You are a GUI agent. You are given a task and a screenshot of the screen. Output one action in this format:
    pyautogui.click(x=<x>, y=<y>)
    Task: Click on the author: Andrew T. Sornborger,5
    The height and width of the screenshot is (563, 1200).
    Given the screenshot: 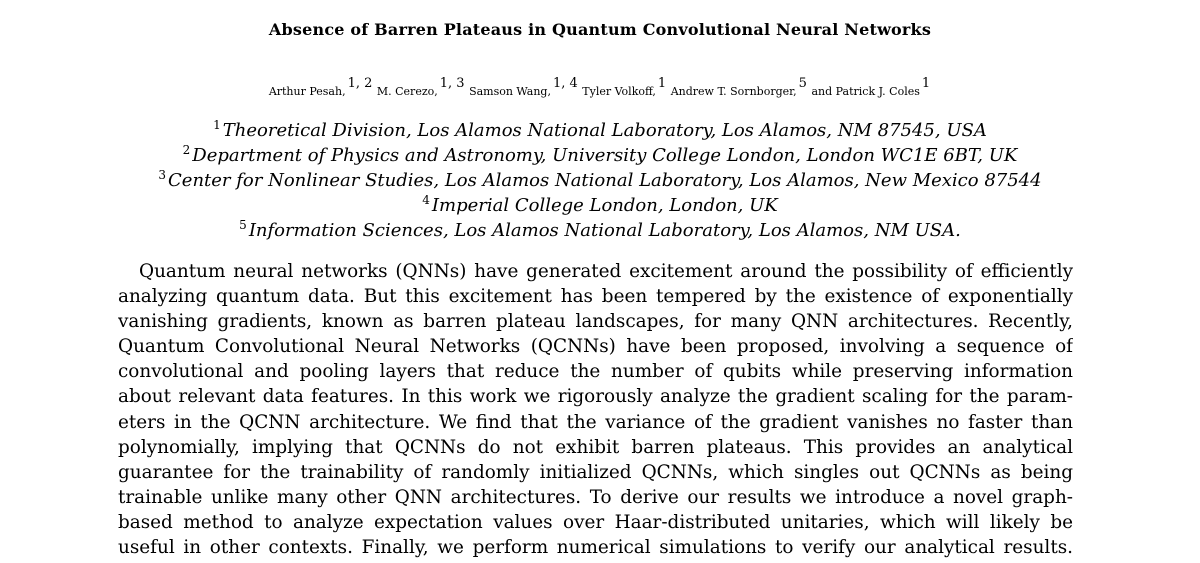 What is the action you would take?
    pyautogui.click(x=739, y=87)
    